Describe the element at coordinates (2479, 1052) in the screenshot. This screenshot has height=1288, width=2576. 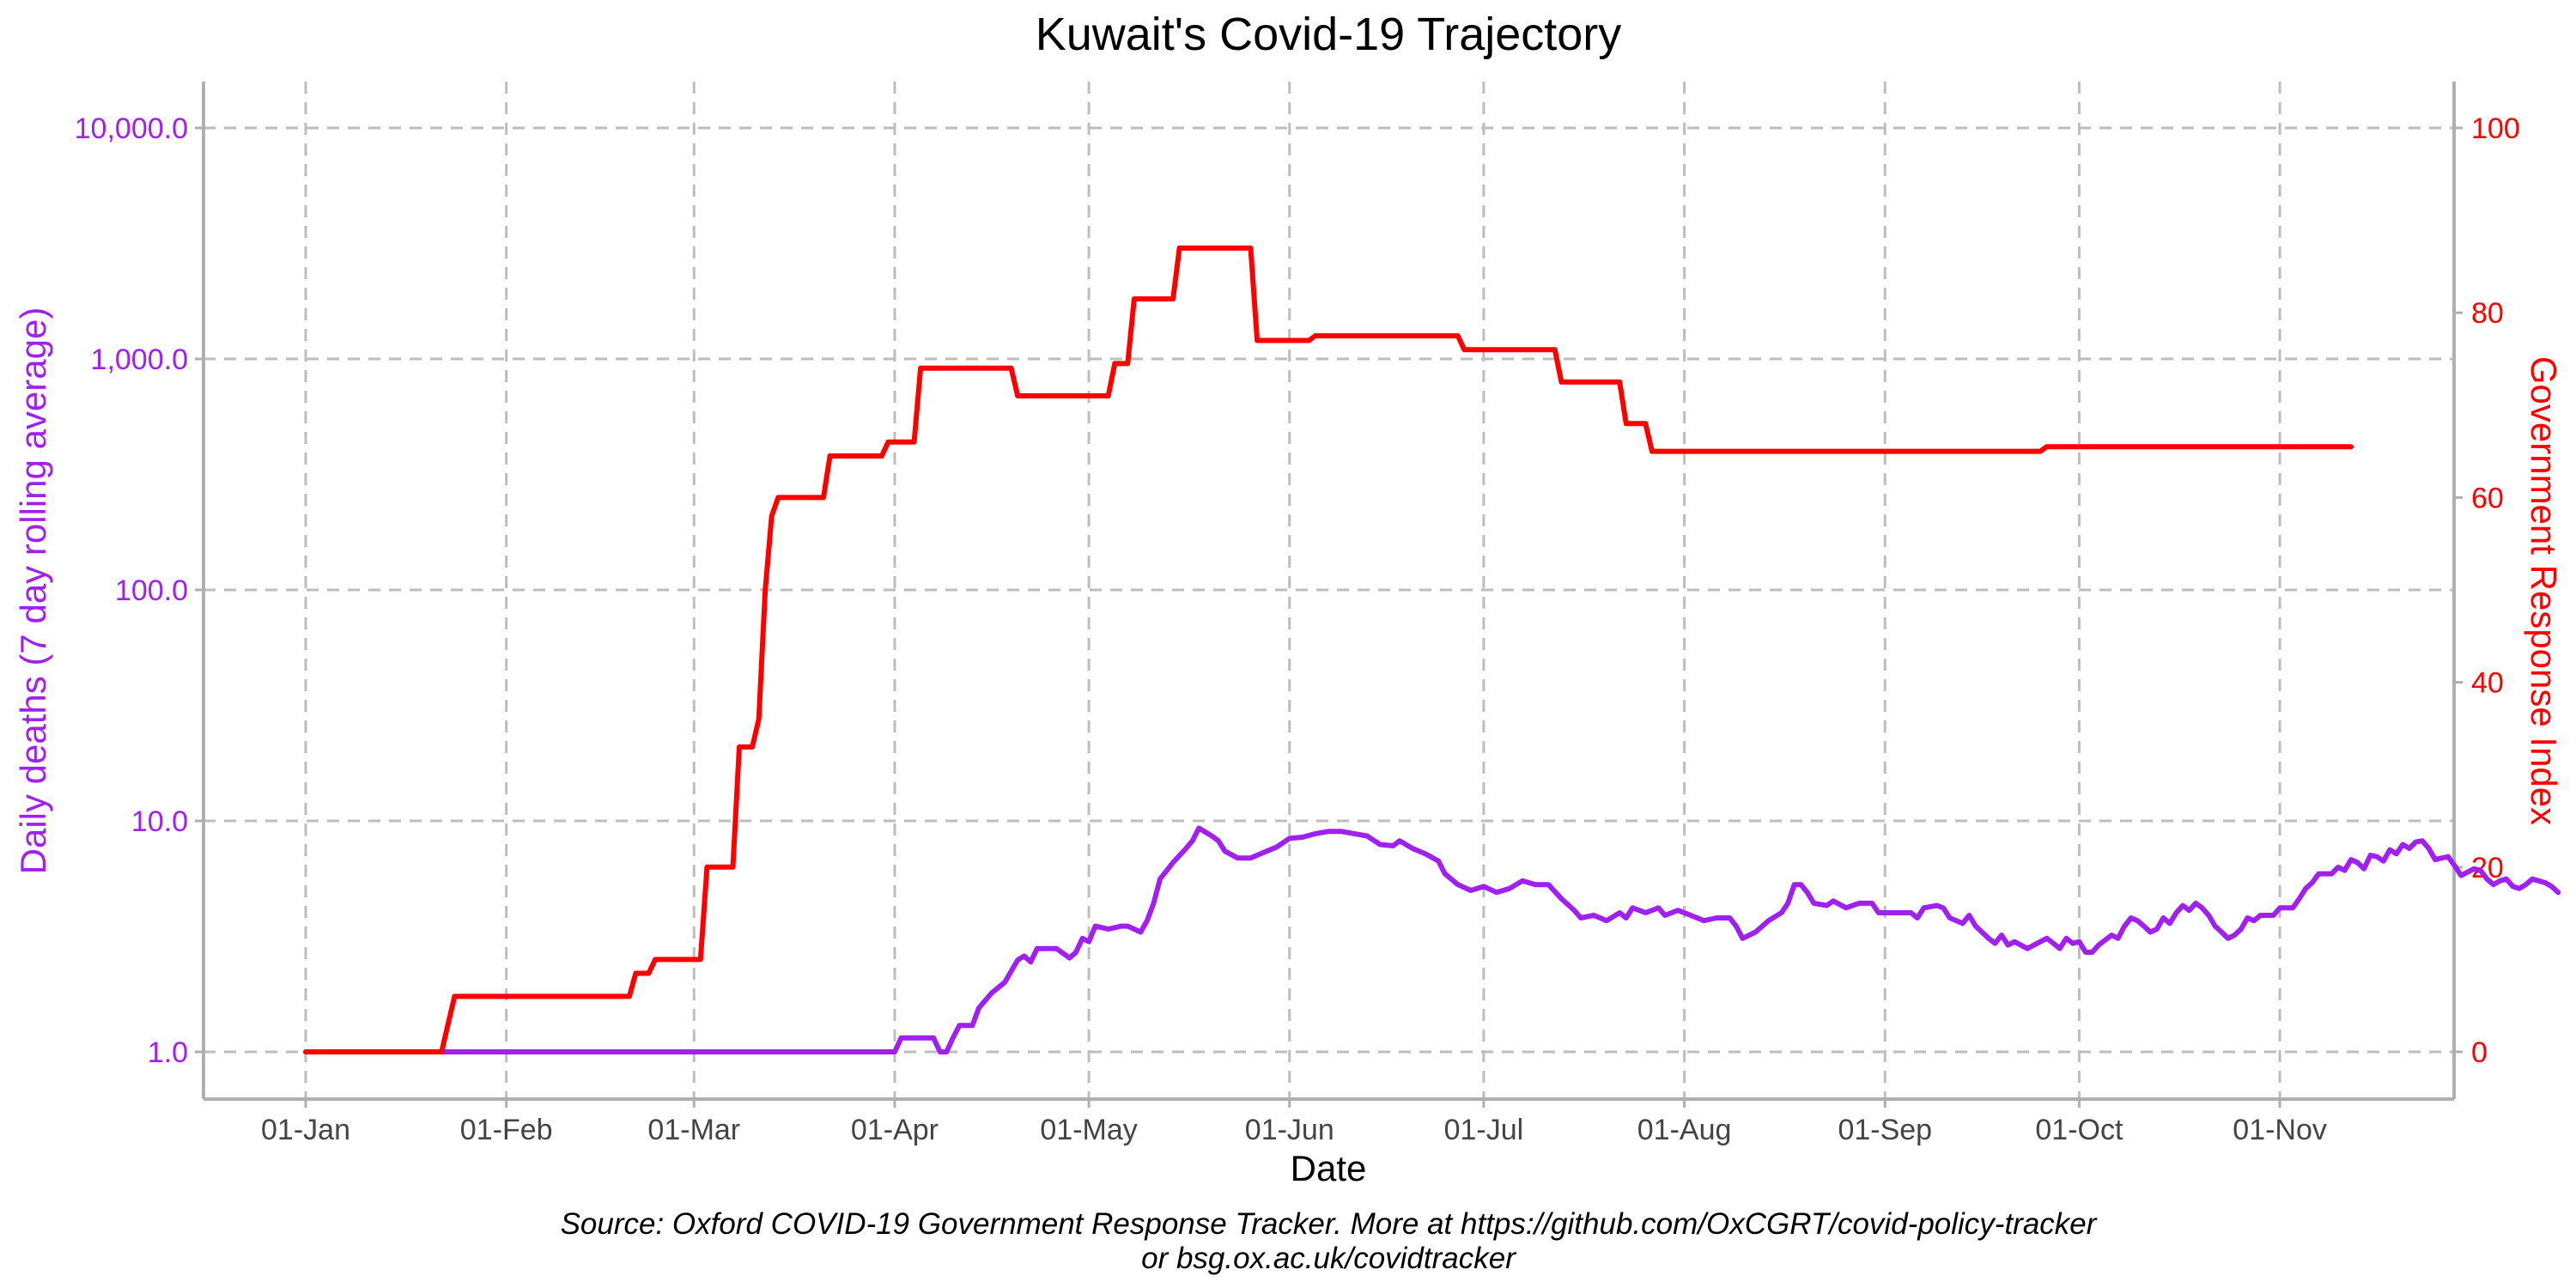
I see `right-tick-label: 0` at that location.